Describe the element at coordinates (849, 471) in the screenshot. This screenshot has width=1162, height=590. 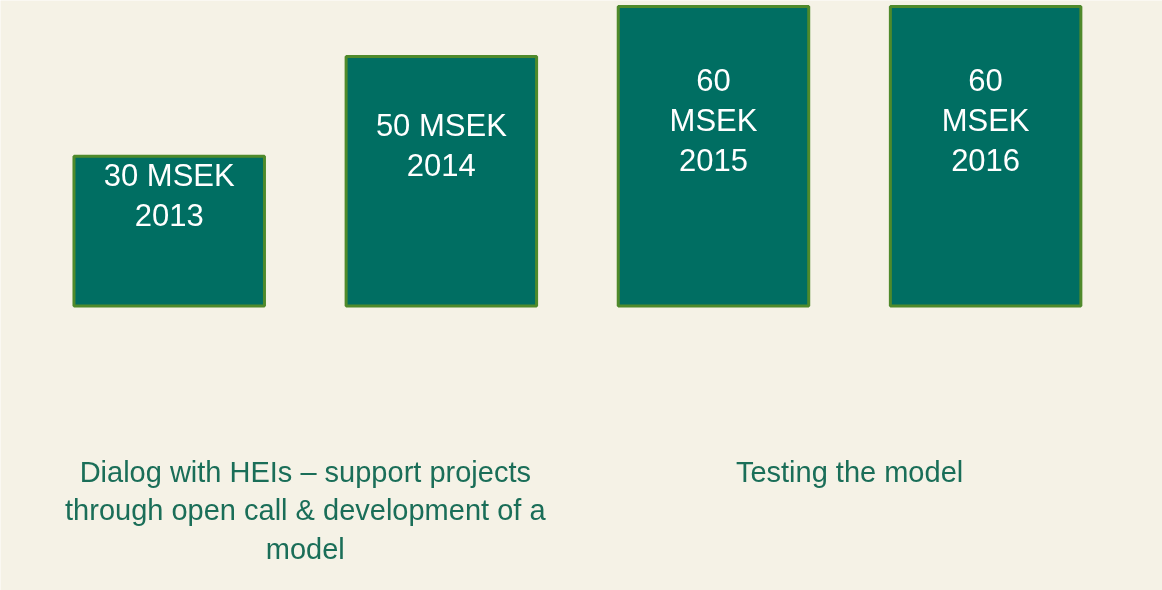
I see `text: Testing the model` at that location.